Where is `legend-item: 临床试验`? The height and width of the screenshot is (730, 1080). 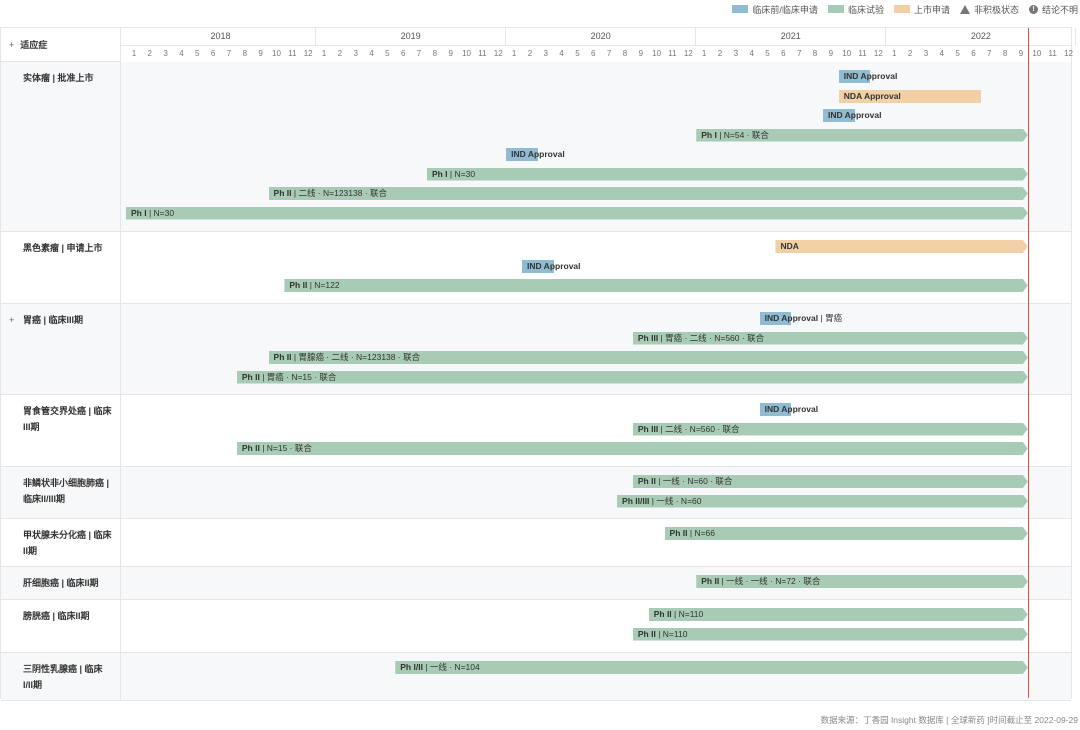 legend-item: 临床试验 is located at coordinates (855, 9).